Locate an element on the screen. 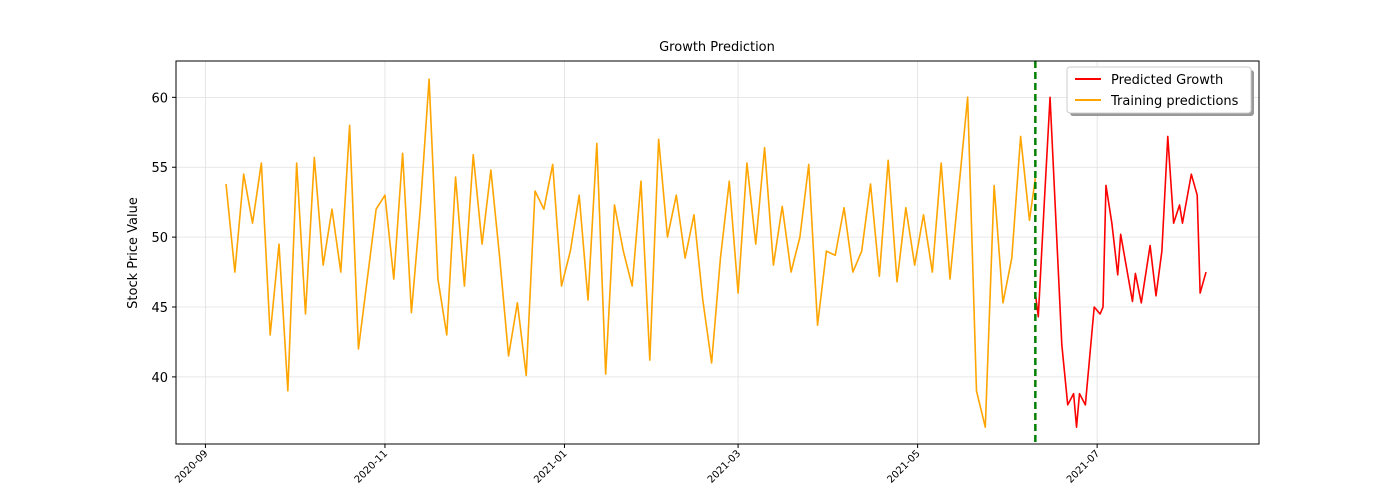 Image resolution: width=1400 pixels, height=504 pixels. y-tick-label: 60 is located at coordinates (159, 98).